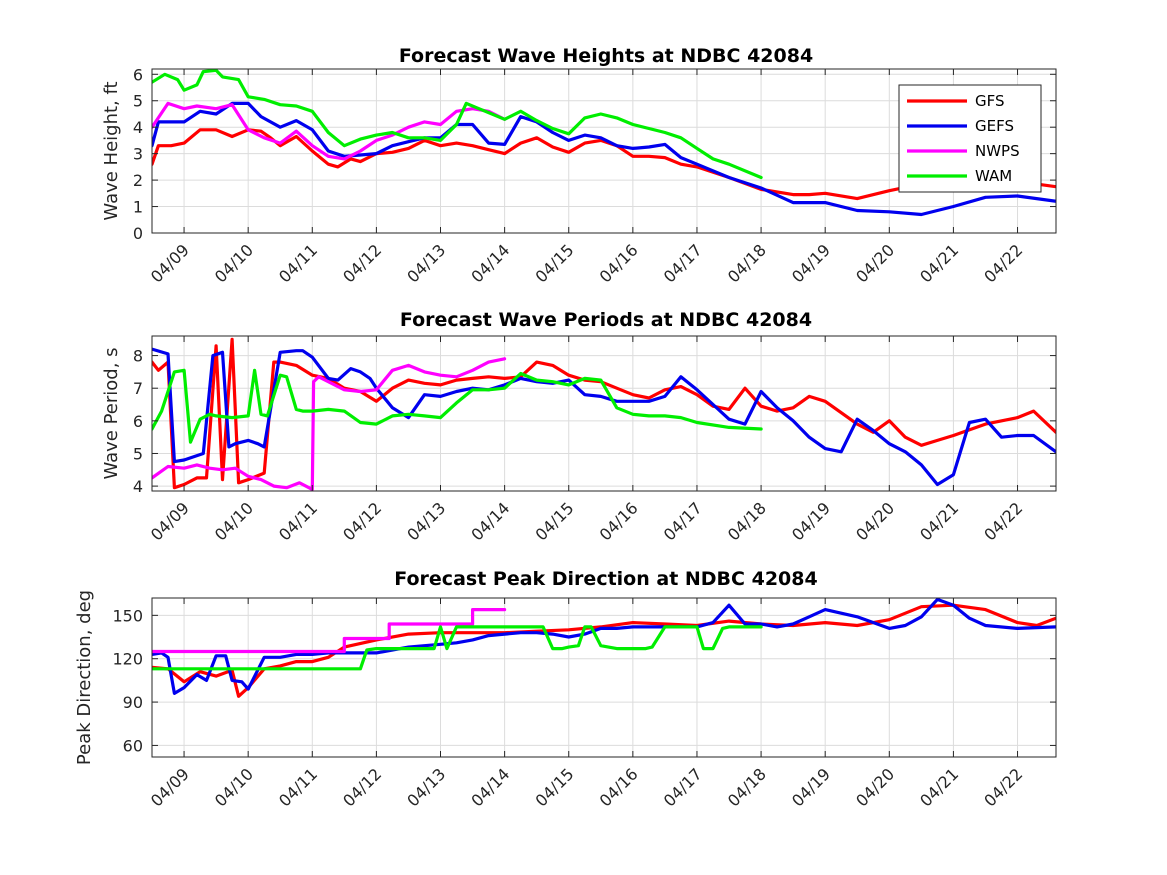 Image resolution: width=1167 pixels, height=875 pixels. What do you see at coordinates (606, 56) in the screenshot?
I see `chart-title: Forecast Wave Heights at NDBC 42084` at bounding box center [606, 56].